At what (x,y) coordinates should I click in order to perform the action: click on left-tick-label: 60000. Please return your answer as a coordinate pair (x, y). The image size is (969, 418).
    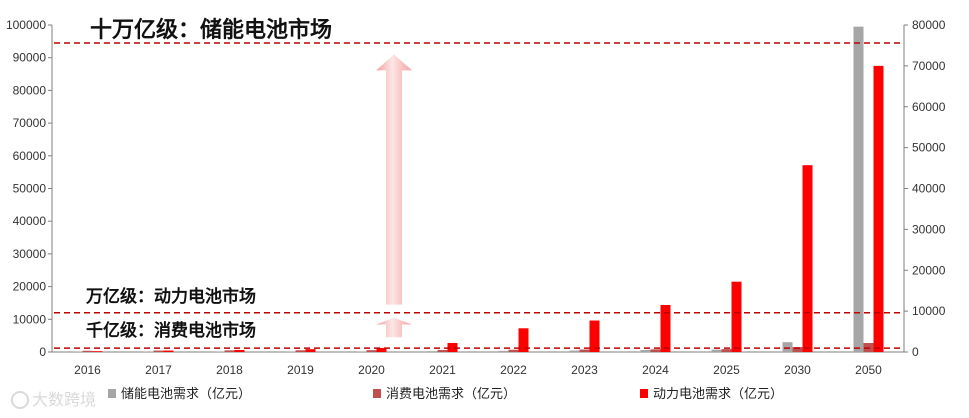
    Looking at the image, I should click on (30, 156).